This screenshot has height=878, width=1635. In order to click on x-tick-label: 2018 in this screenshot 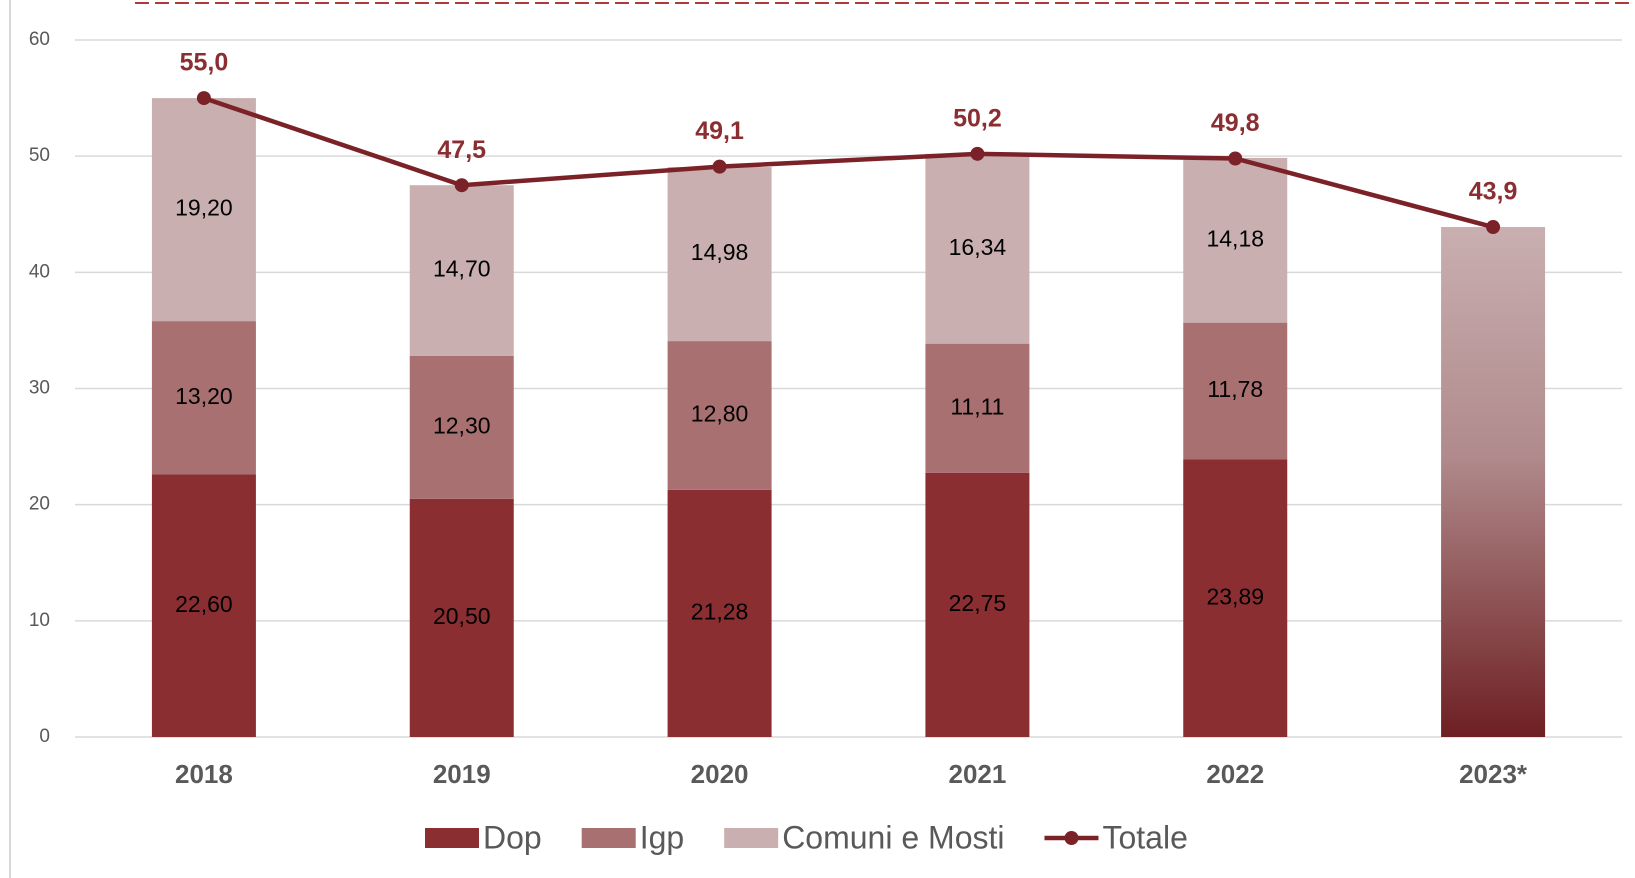, I will do `click(204, 774)`.